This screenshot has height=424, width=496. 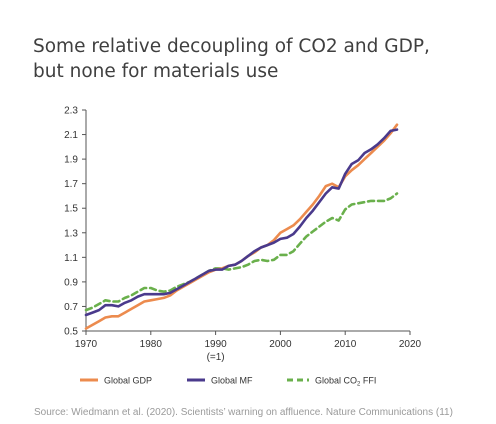 I want to click on y-tick-label: 1.3, so click(x=71, y=233).